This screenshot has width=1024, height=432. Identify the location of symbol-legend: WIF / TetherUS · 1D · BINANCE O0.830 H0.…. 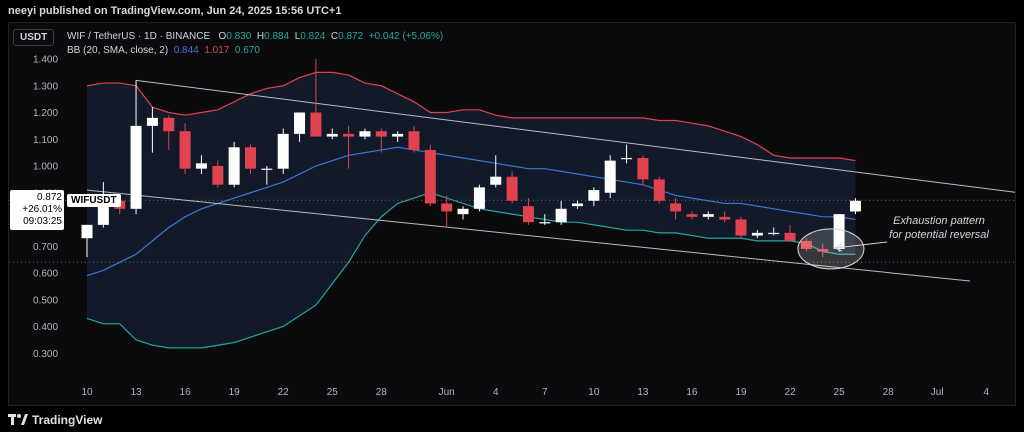
(255, 36).